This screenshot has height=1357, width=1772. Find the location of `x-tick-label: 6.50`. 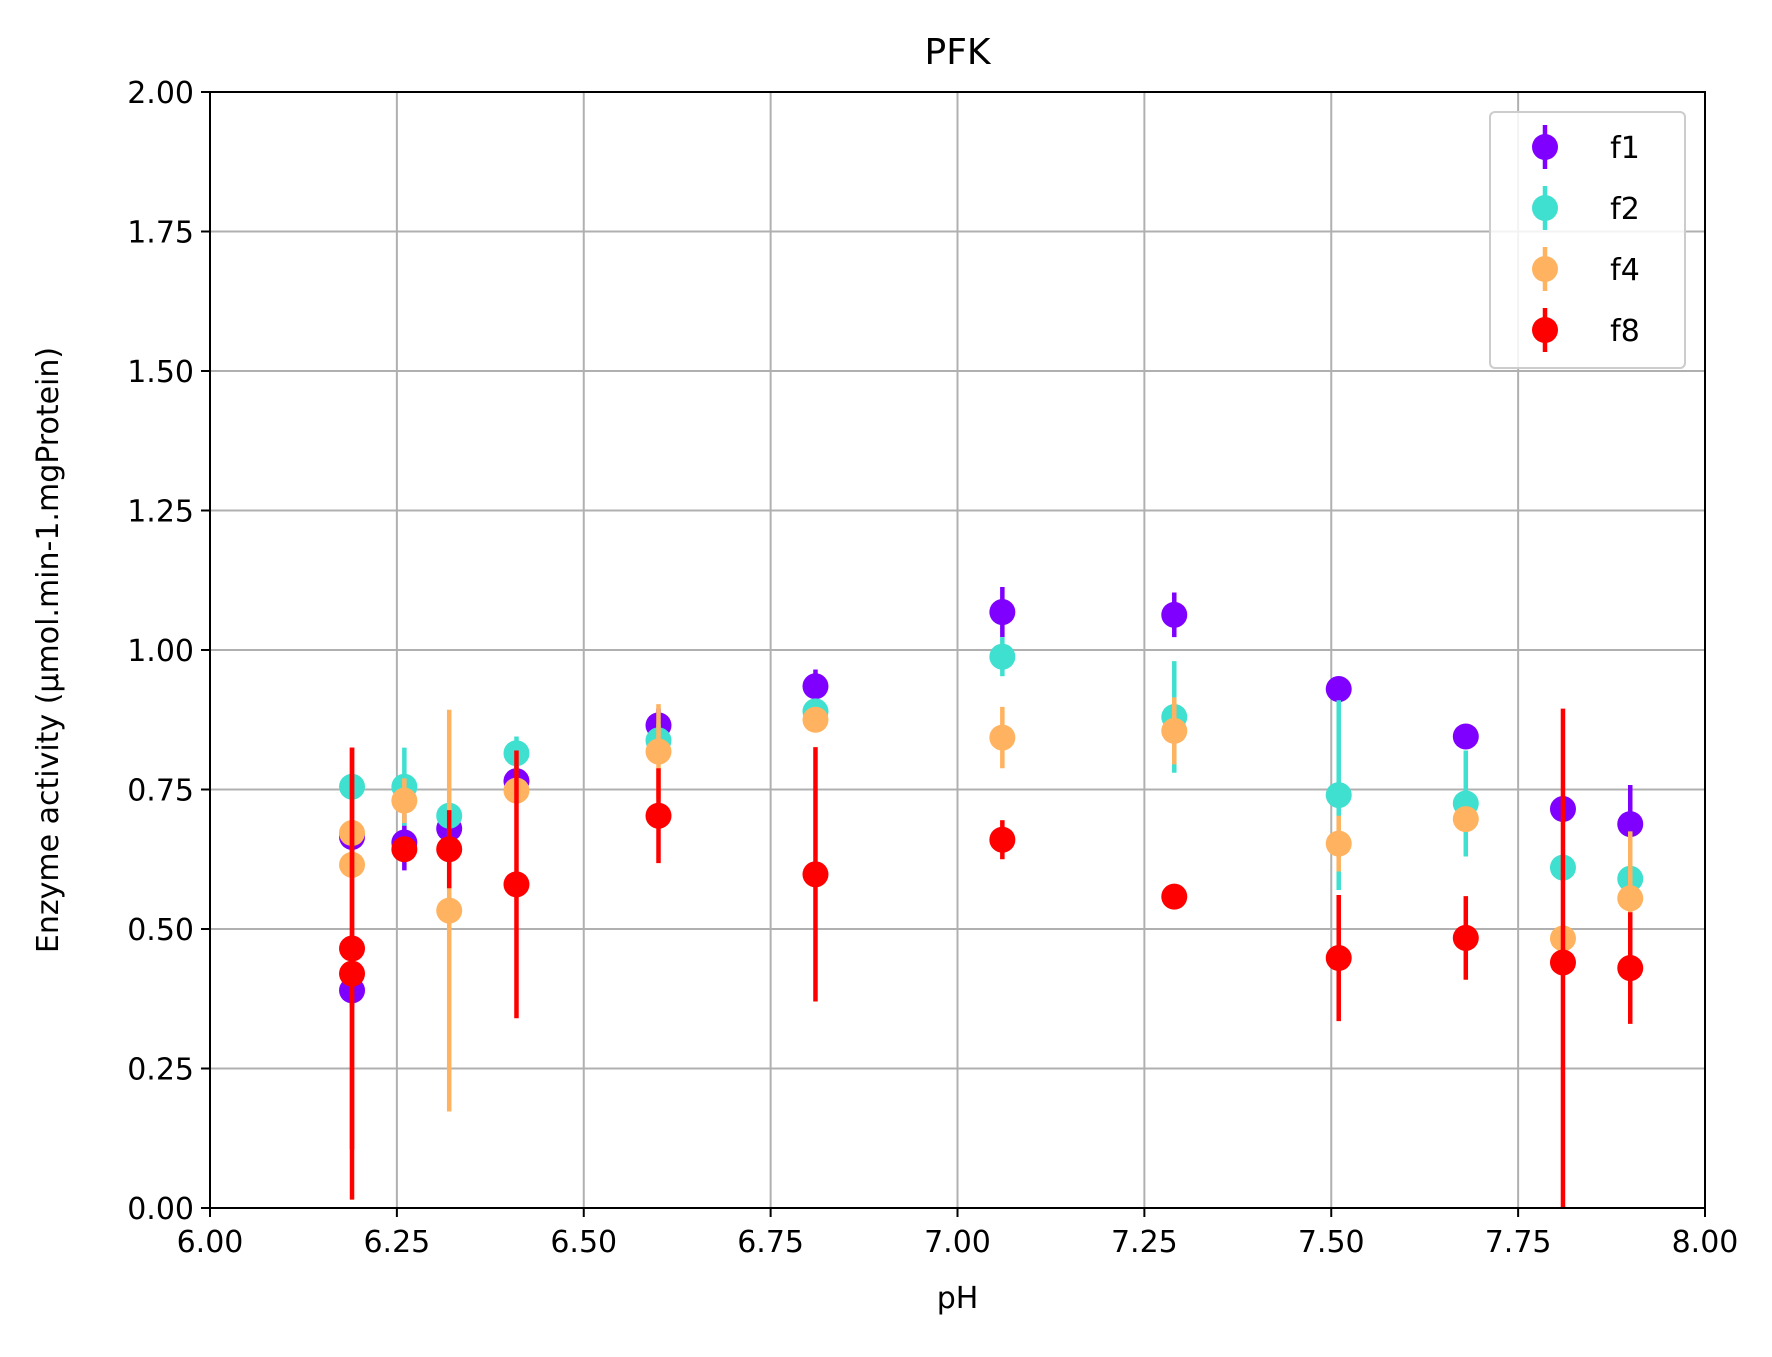

x-tick-label: 6.50 is located at coordinates (583, 1242).